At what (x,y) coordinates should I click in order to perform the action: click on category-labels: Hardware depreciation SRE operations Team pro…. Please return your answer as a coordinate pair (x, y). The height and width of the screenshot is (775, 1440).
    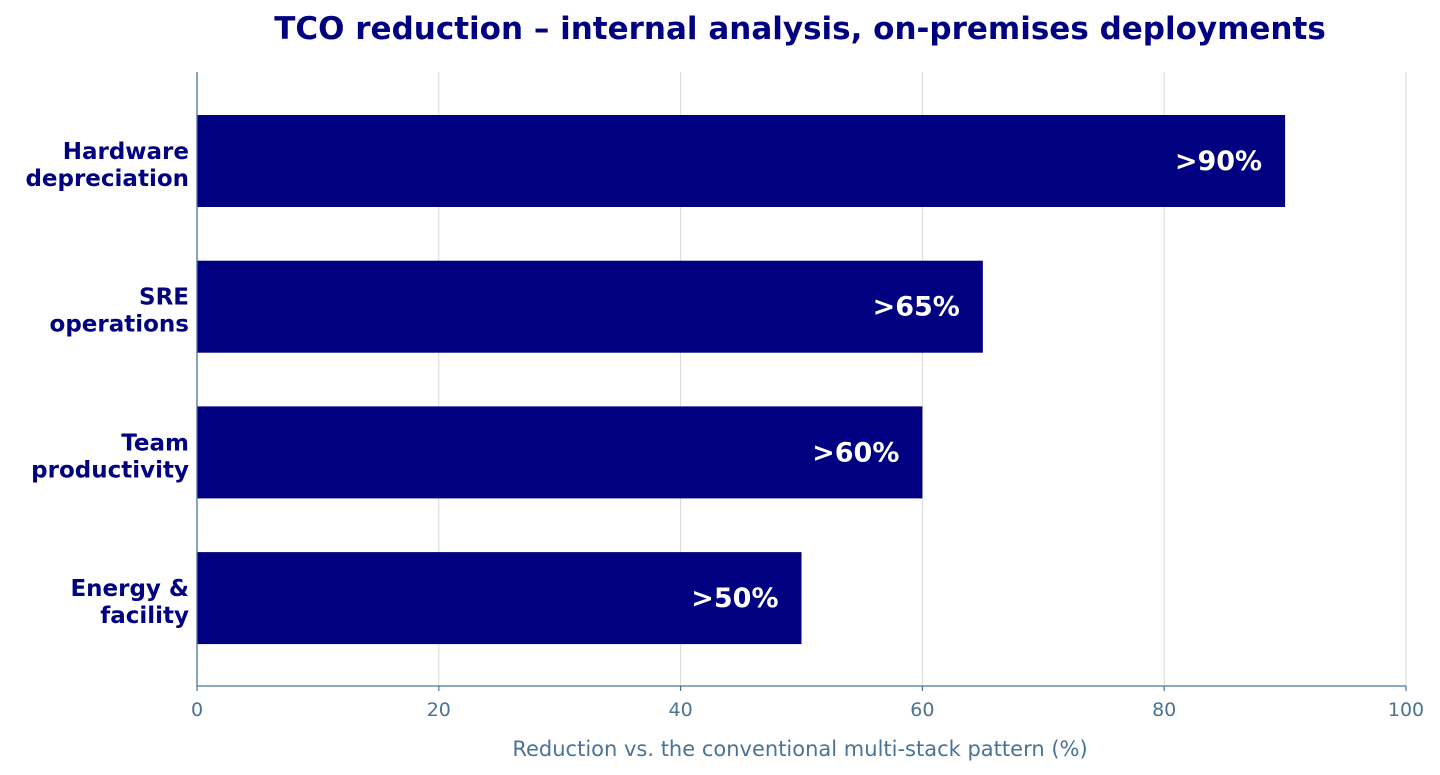
    Looking at the image, I should click on (107, 384).